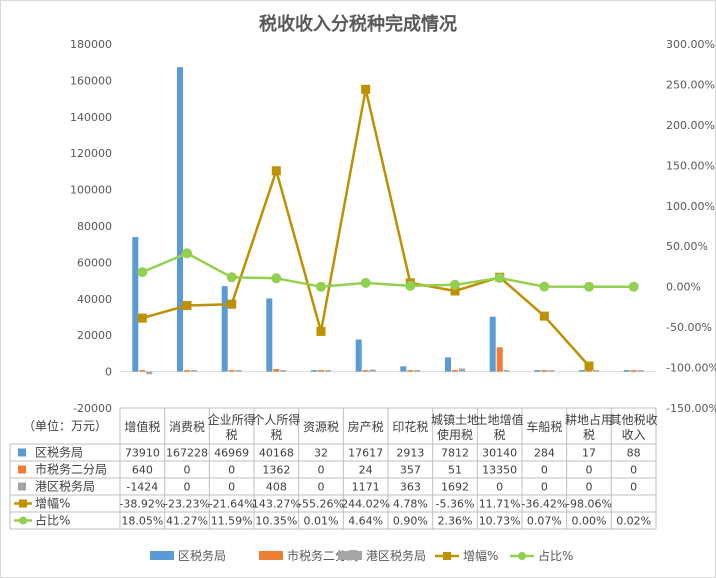 This screenshot has width=716, height=578. What do you see at coordinates (544, 453) in the screenshot?
I see `data-label: 284` at bounding box center [544, 453].